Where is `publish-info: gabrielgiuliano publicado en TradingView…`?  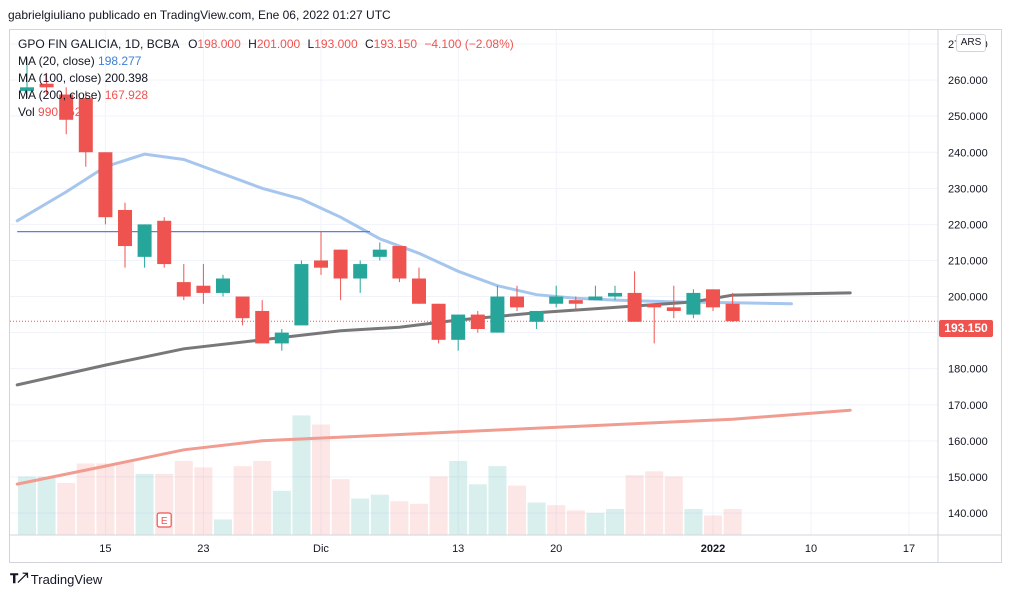
publish-info: gabrielgiuliano publicado en TradingView… is located at coordinates (199, 15).